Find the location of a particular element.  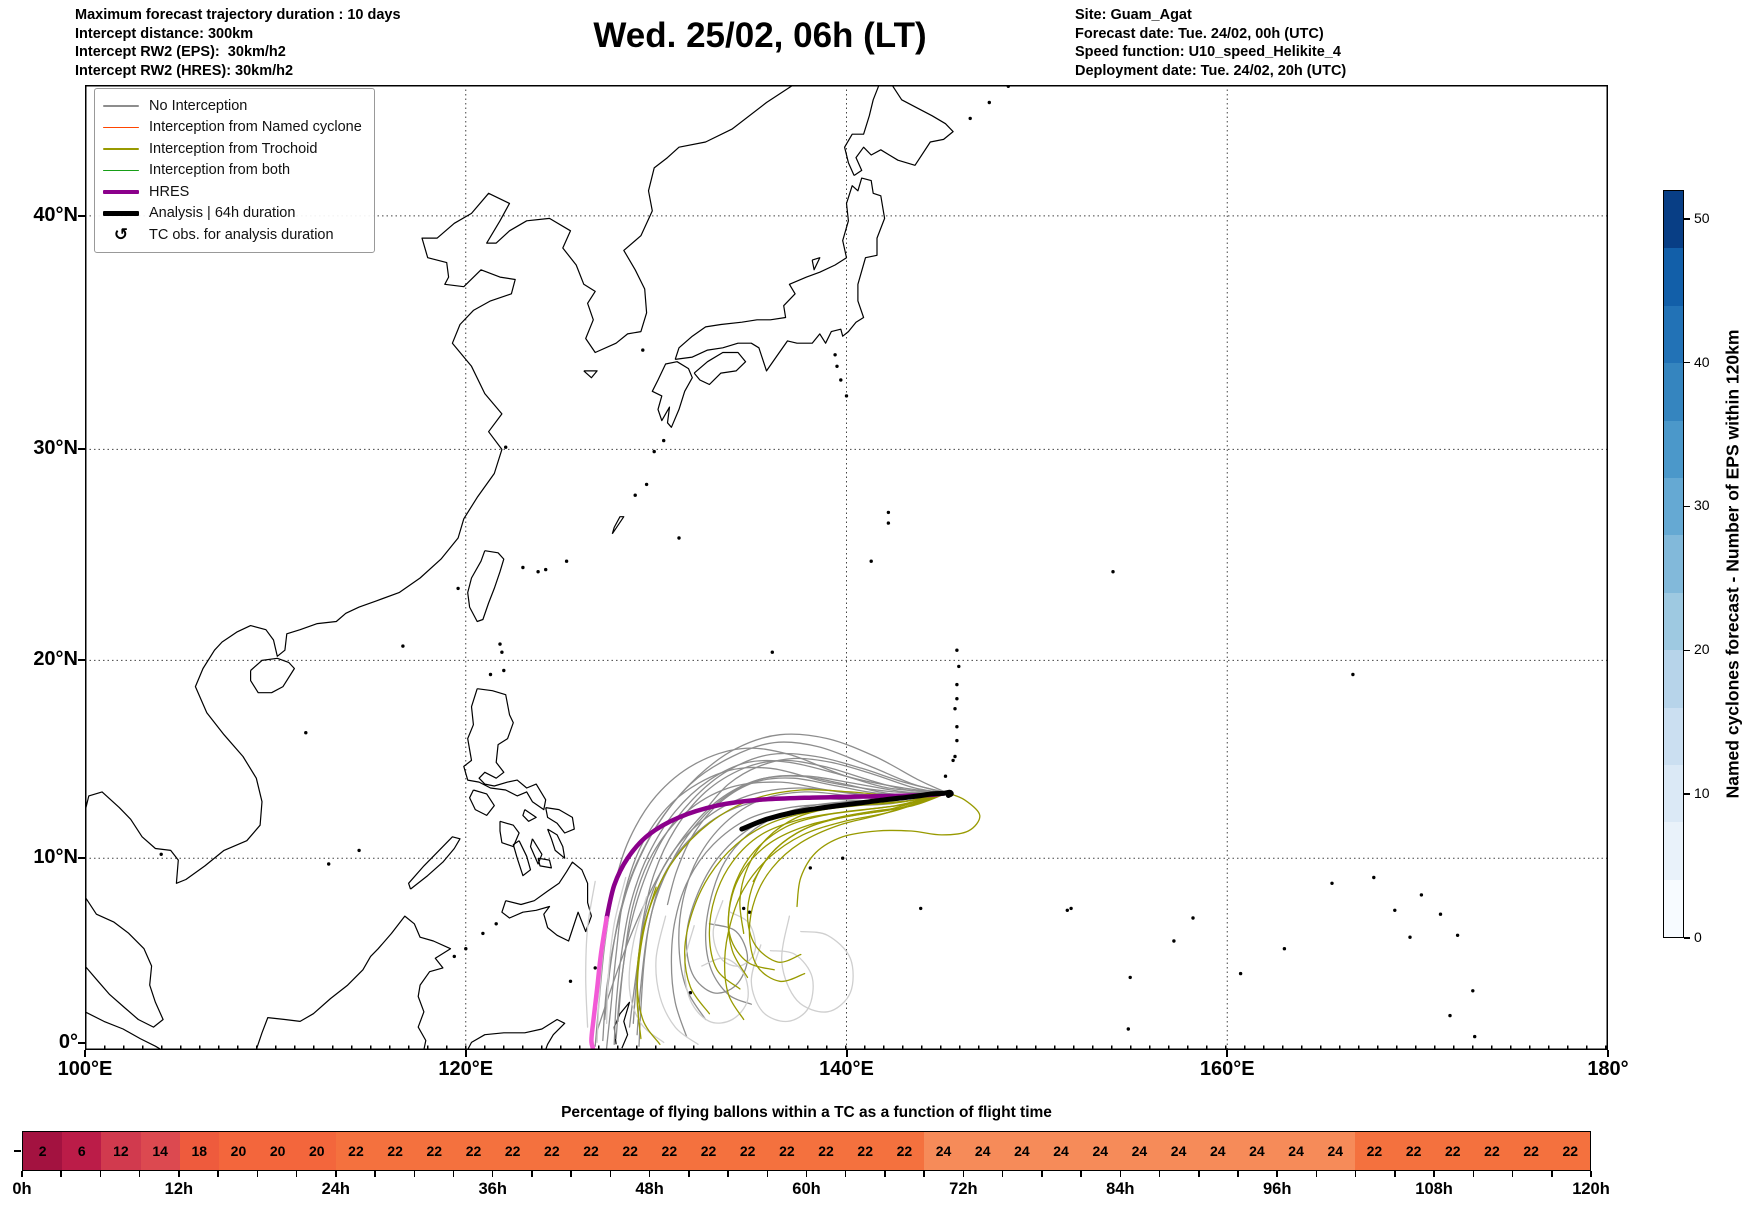

header-right-line: Site: Guam_Agat is located at coordinates (1133, 15).